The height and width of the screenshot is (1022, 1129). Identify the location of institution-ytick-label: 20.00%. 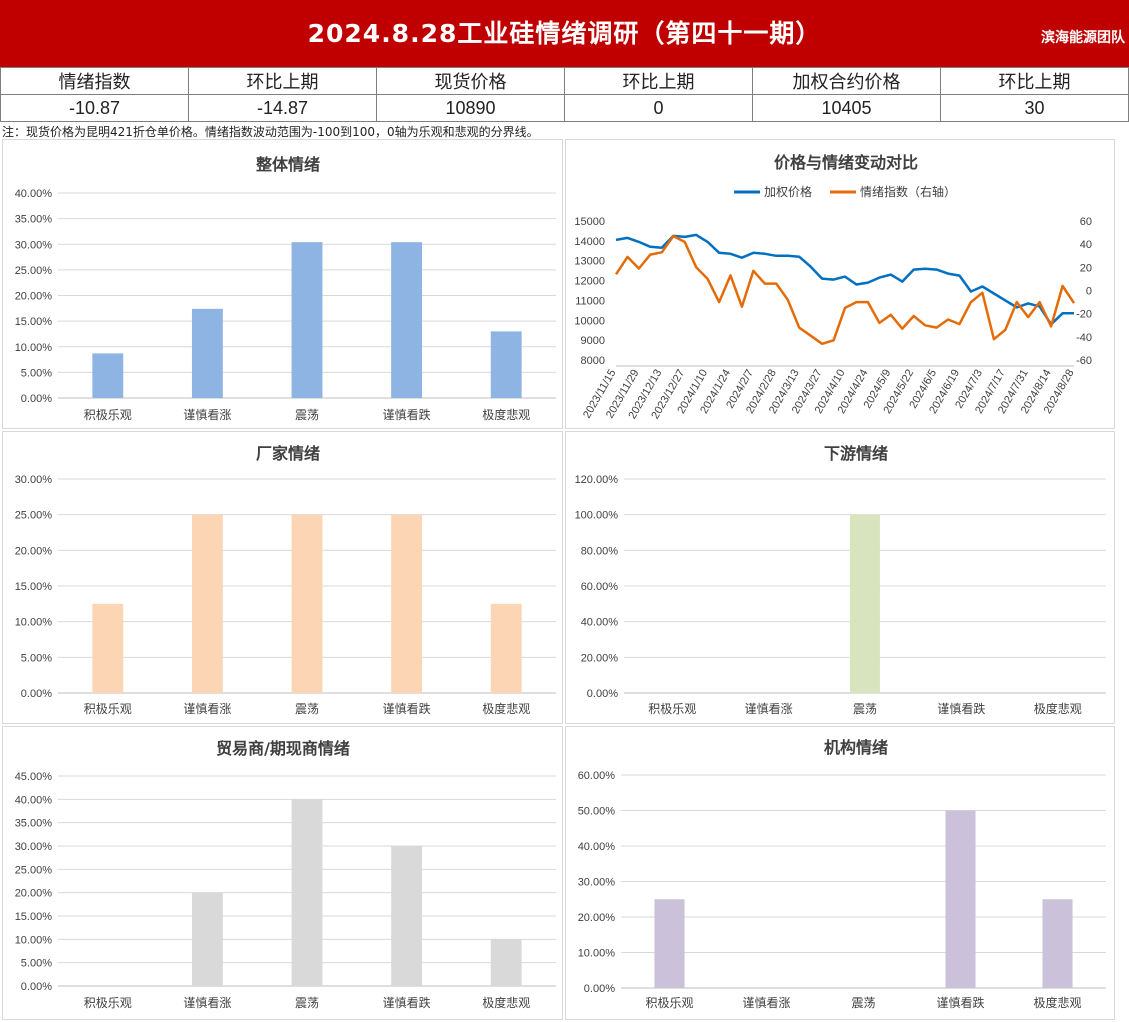
(597, 918).